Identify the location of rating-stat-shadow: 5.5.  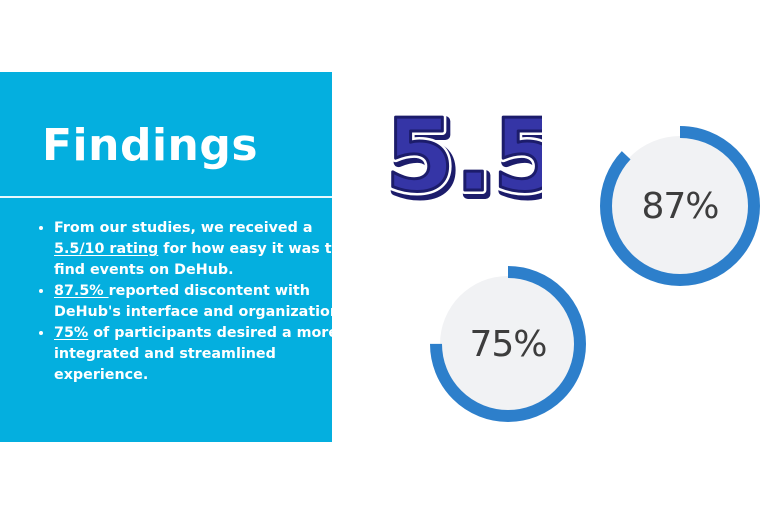
(465, 154).